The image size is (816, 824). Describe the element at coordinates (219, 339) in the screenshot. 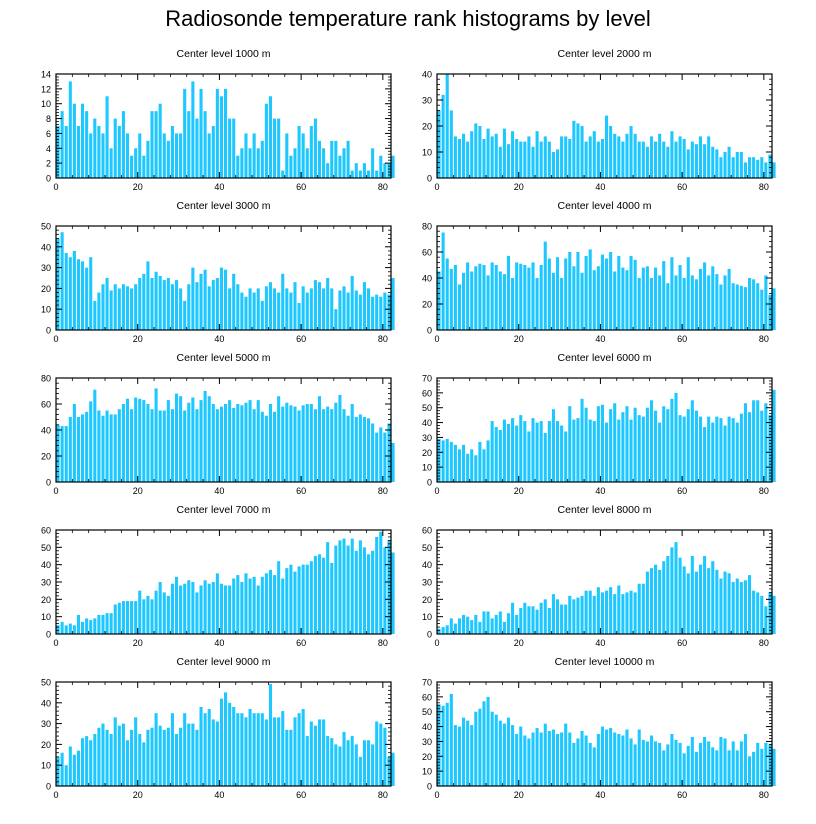

I see `x-tick-label: 40` at that location.